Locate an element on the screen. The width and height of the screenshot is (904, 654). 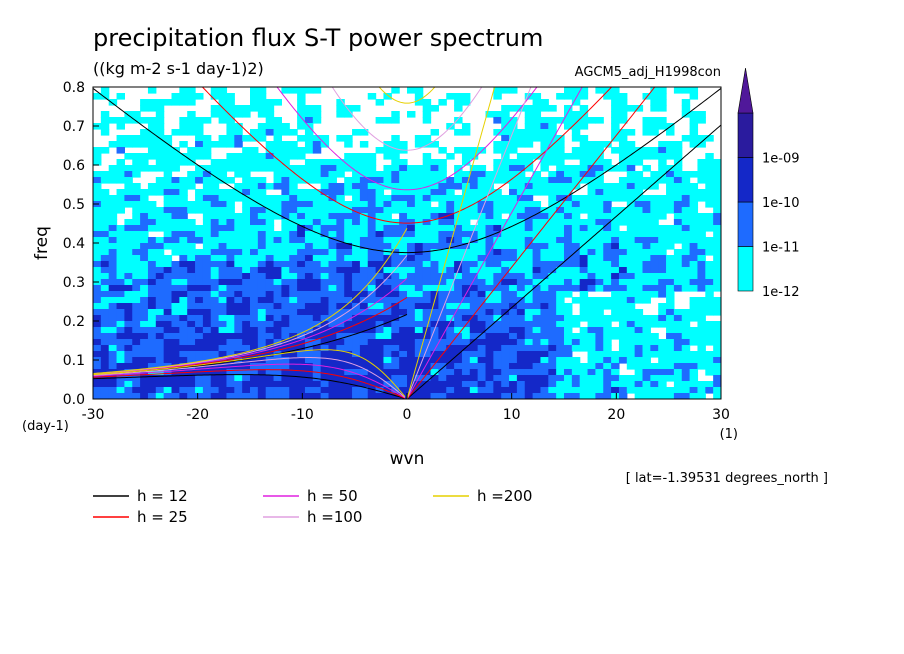
curve-inertia-gravity-h100 is located at coordinates (407, 119).